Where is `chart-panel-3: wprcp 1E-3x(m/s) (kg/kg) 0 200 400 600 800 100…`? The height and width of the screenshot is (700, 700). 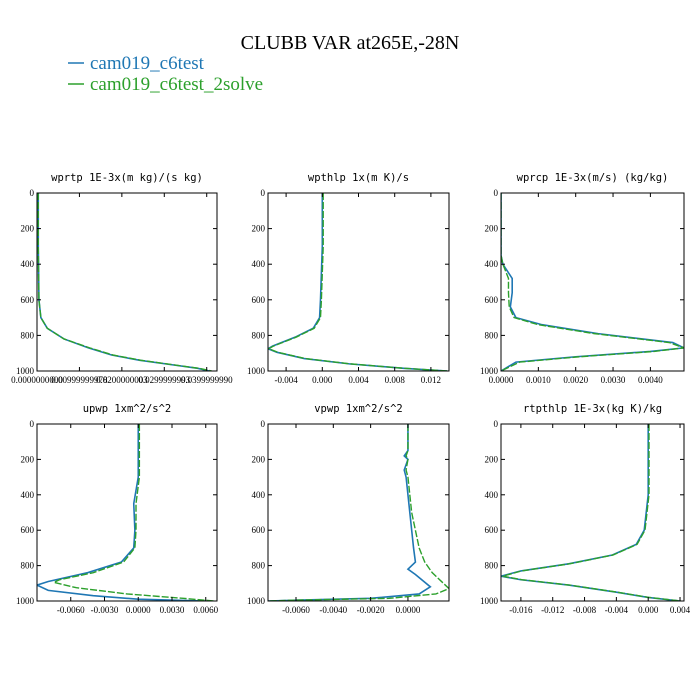
chart-panel-3: wprcp 1E-3x(m/s) (kg/kg) 0 200 400 600 800 100… is located at coordinates (582, 278).